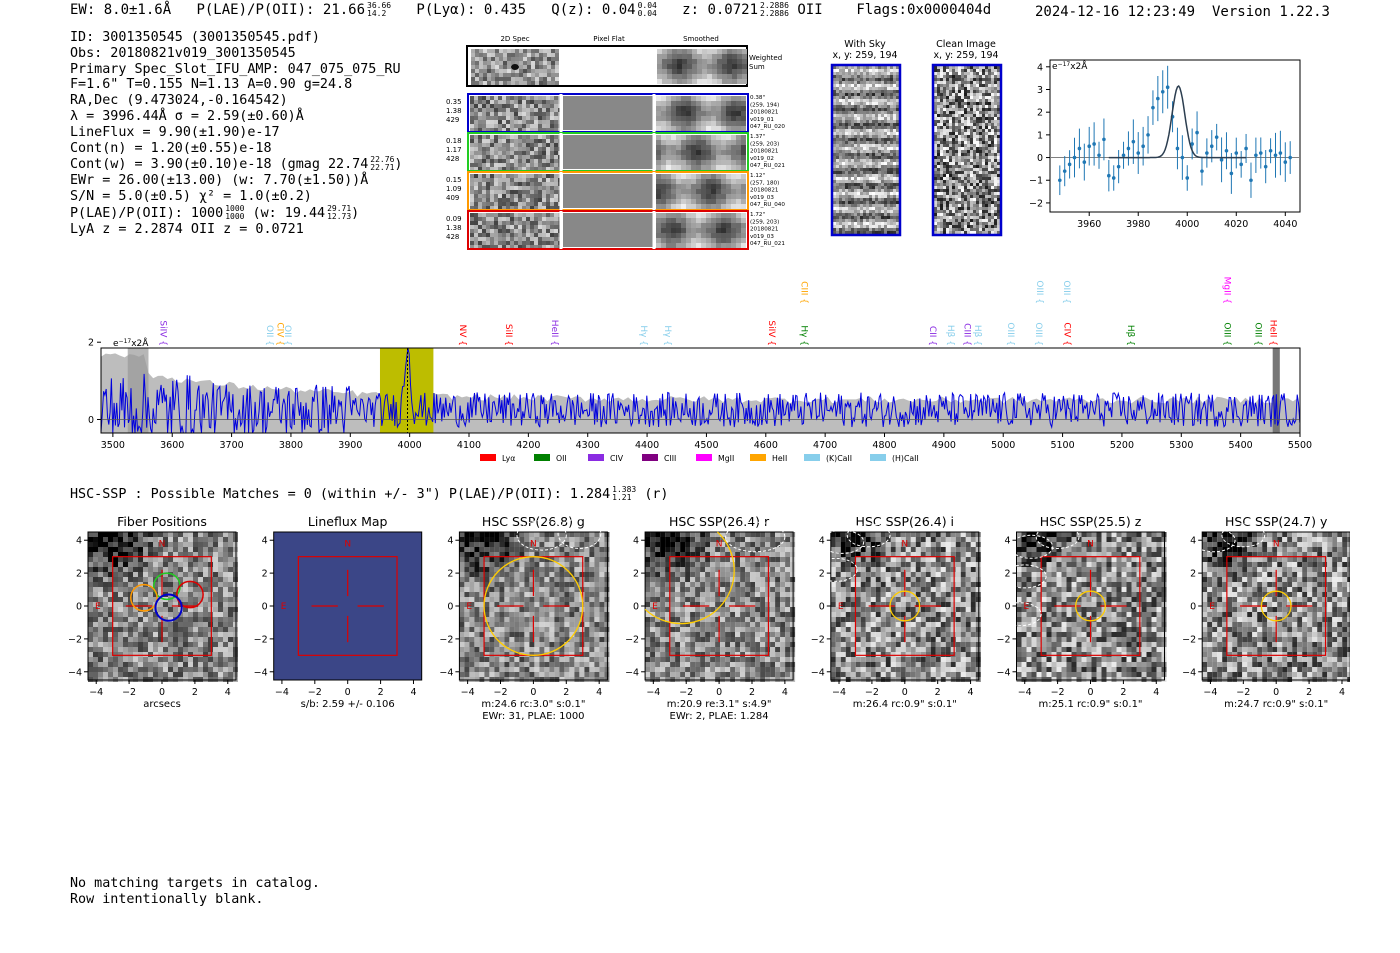 This screenshot has width=1400, height=953. Describe the element at coordinates (762, 237) in the screenshot. I see `row-meta: v019_03` at that location.